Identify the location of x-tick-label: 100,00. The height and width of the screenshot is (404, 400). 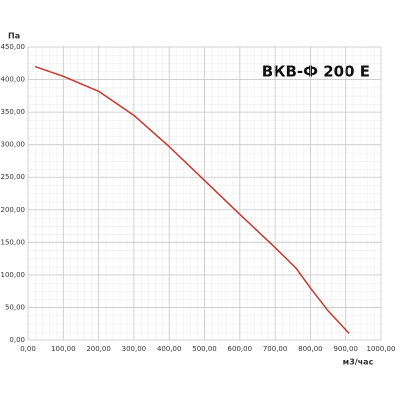
(63, 349).